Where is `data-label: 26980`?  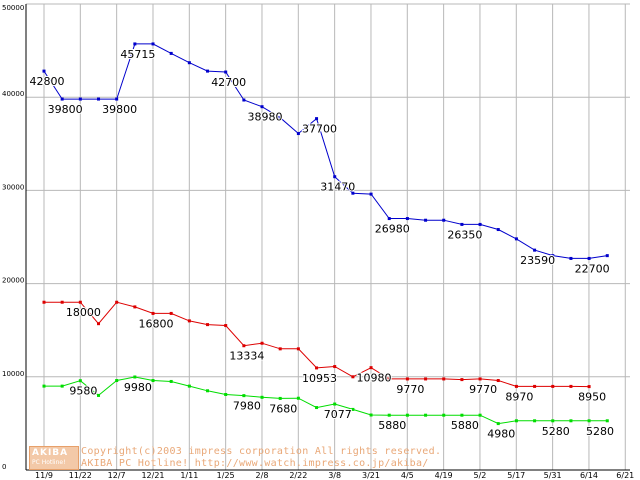 data-label: 26980 is located at coordinates (392, 229).